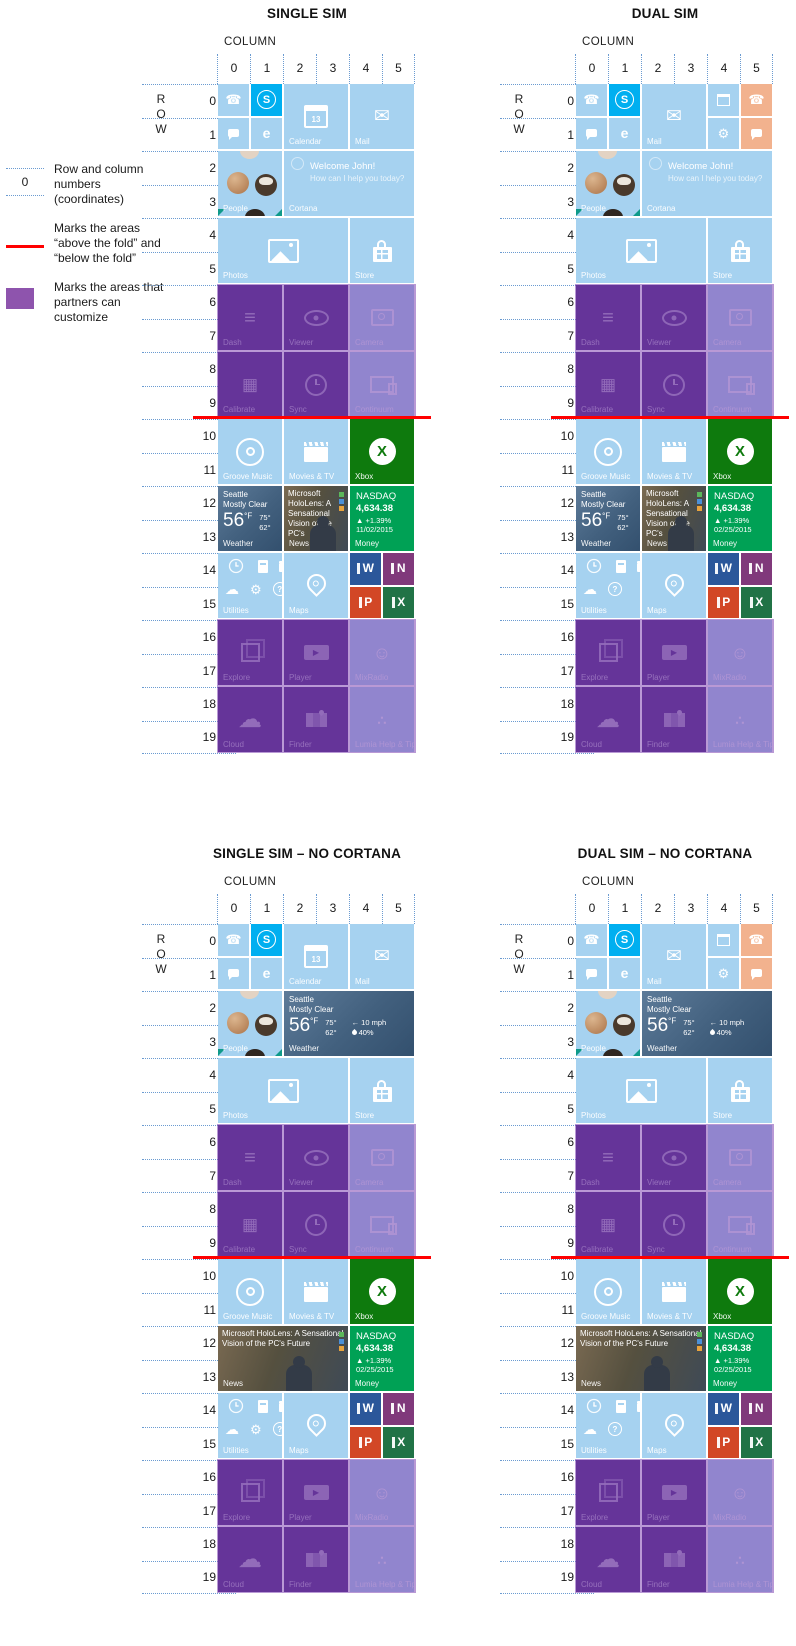 This screenshot has height=1646, width=796. I want to click on phone-icon: ☎, so click(756, 100).